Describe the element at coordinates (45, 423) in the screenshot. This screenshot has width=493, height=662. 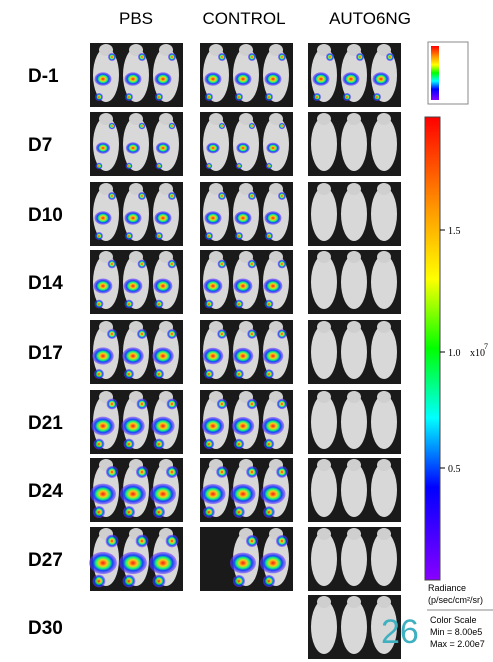
I see `row-label: D21` at that location.